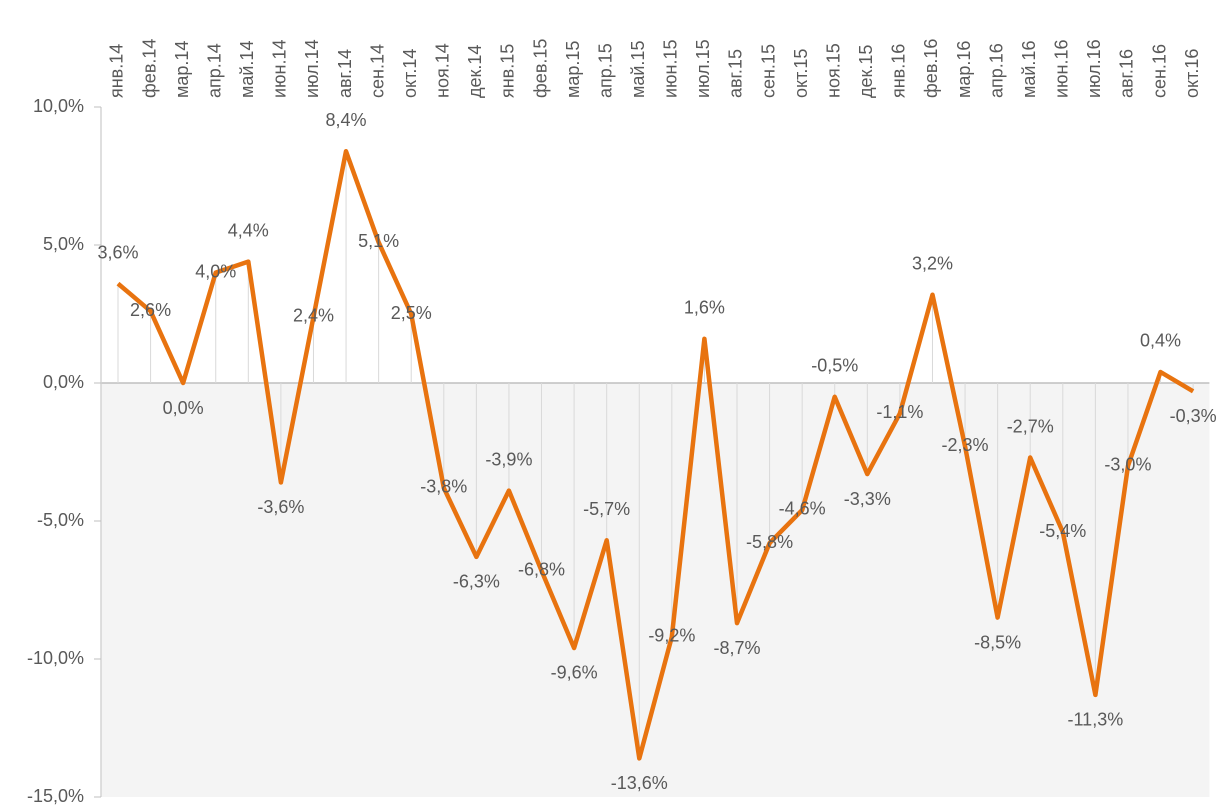 The width and height of the screenshot is (1222, 812). I want to click on x-tick-label: июл.15, so click(703, 68).